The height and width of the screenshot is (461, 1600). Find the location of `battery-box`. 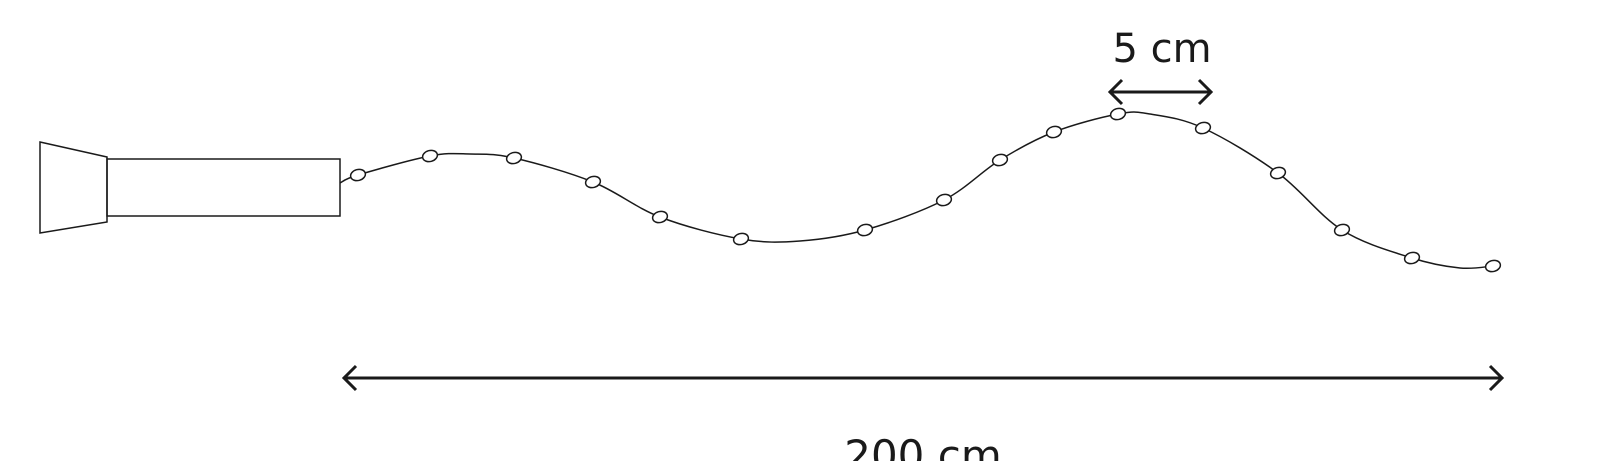

battery-box is located at coordinates (190, 187).